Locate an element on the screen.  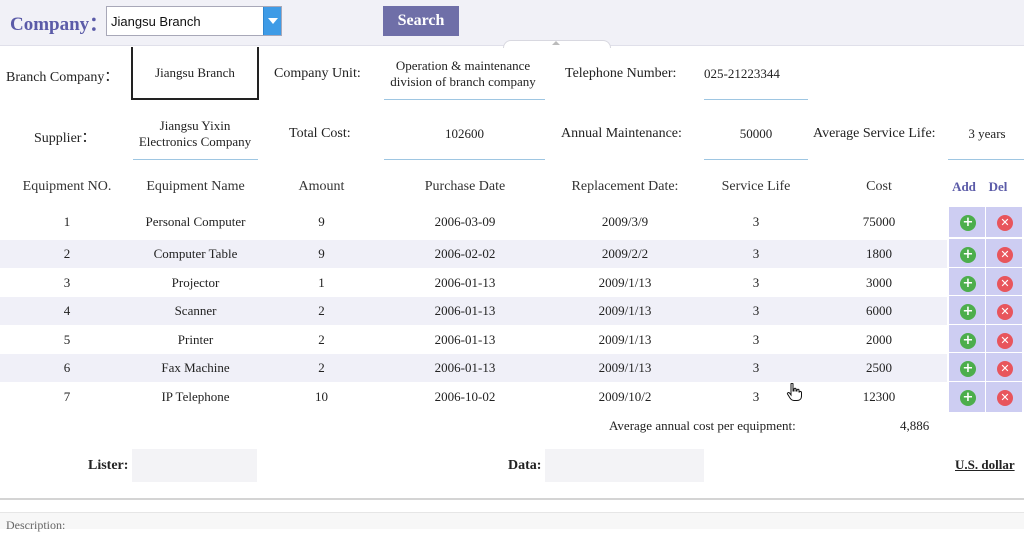
cell-equipment-name: Fax Machine is located at coordinates (195, 367).